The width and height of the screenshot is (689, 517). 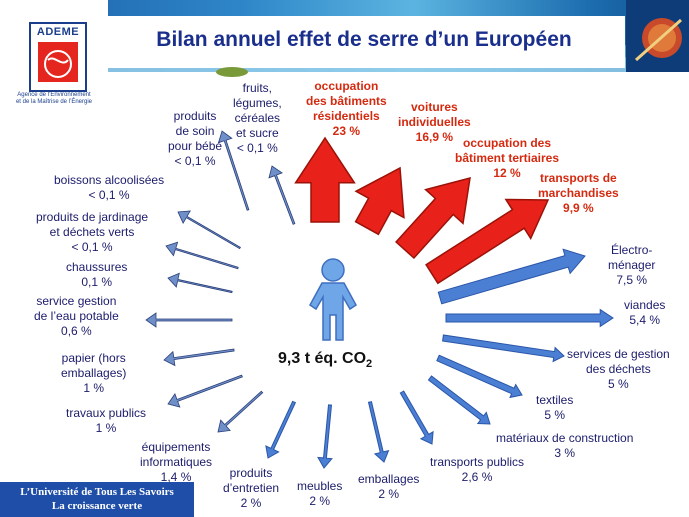 I want to click on category-label-line: informatiques, so click(x=176, y=462).